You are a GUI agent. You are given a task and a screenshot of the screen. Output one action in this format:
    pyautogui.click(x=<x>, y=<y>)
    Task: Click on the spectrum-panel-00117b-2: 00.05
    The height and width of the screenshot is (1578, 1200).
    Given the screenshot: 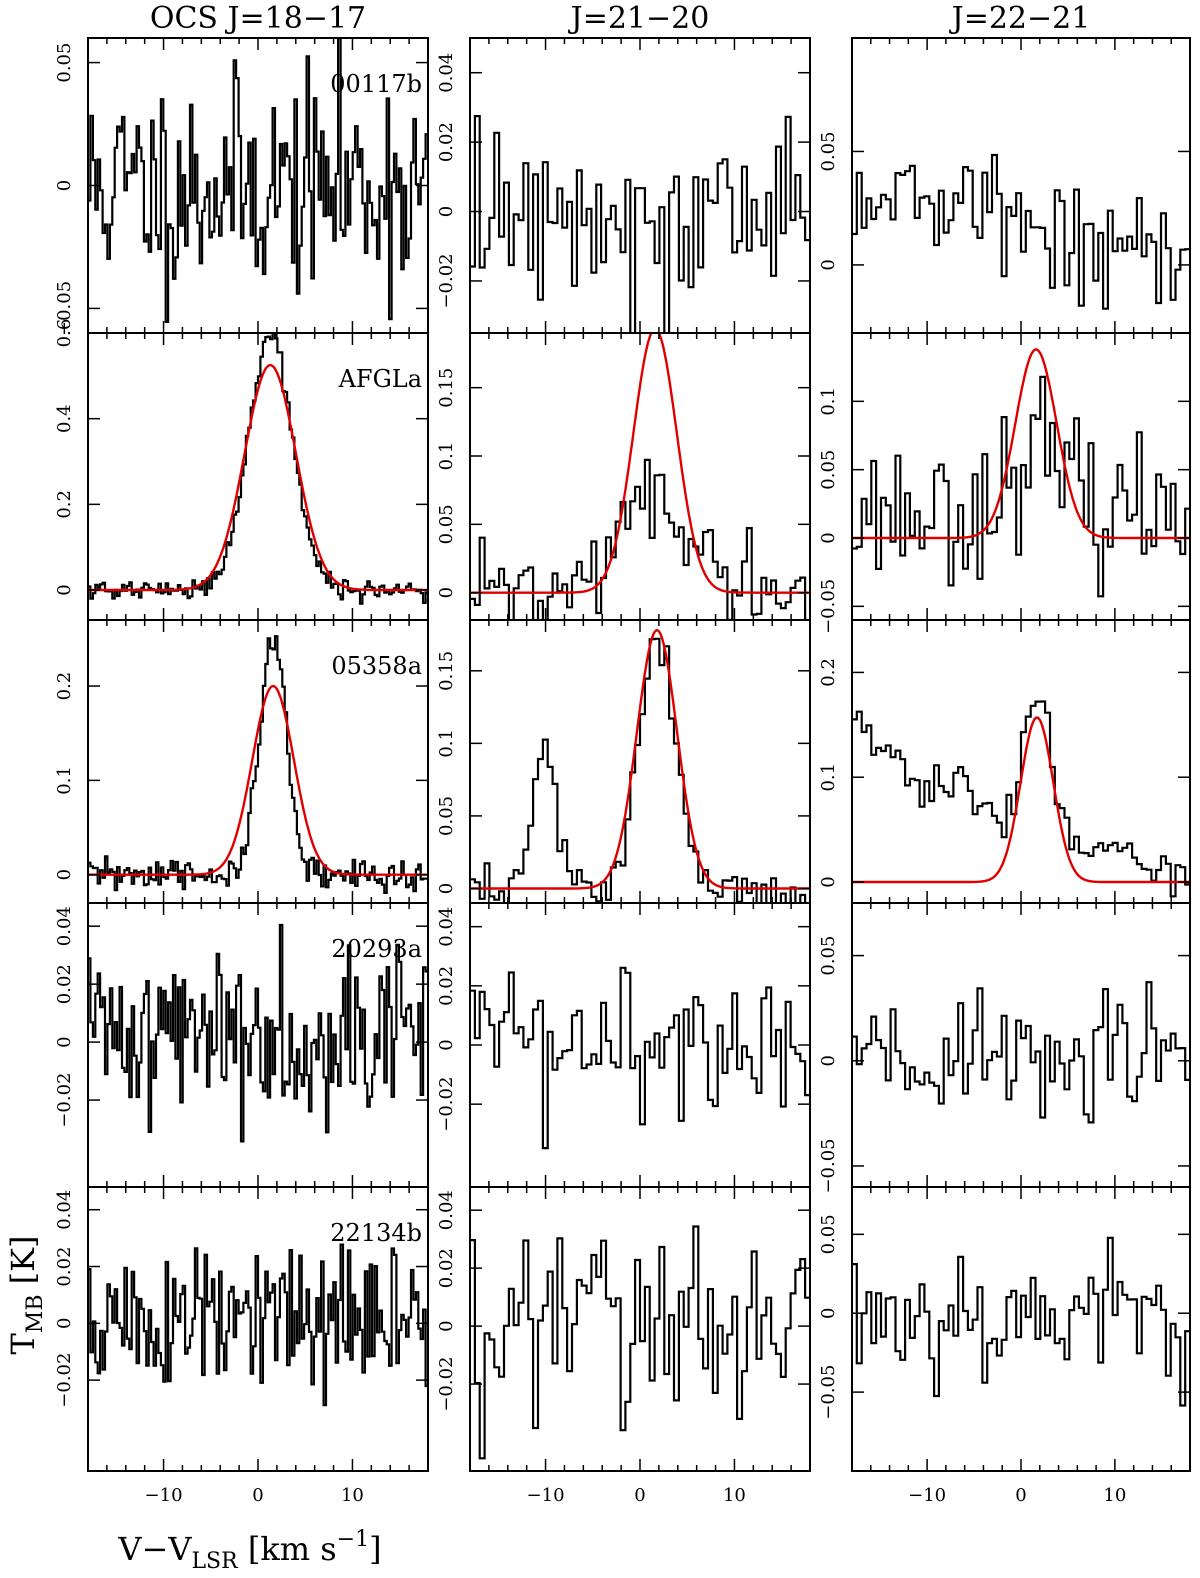 What is the action you would take?
    pyautogui.click(x=1004, y=185)
    